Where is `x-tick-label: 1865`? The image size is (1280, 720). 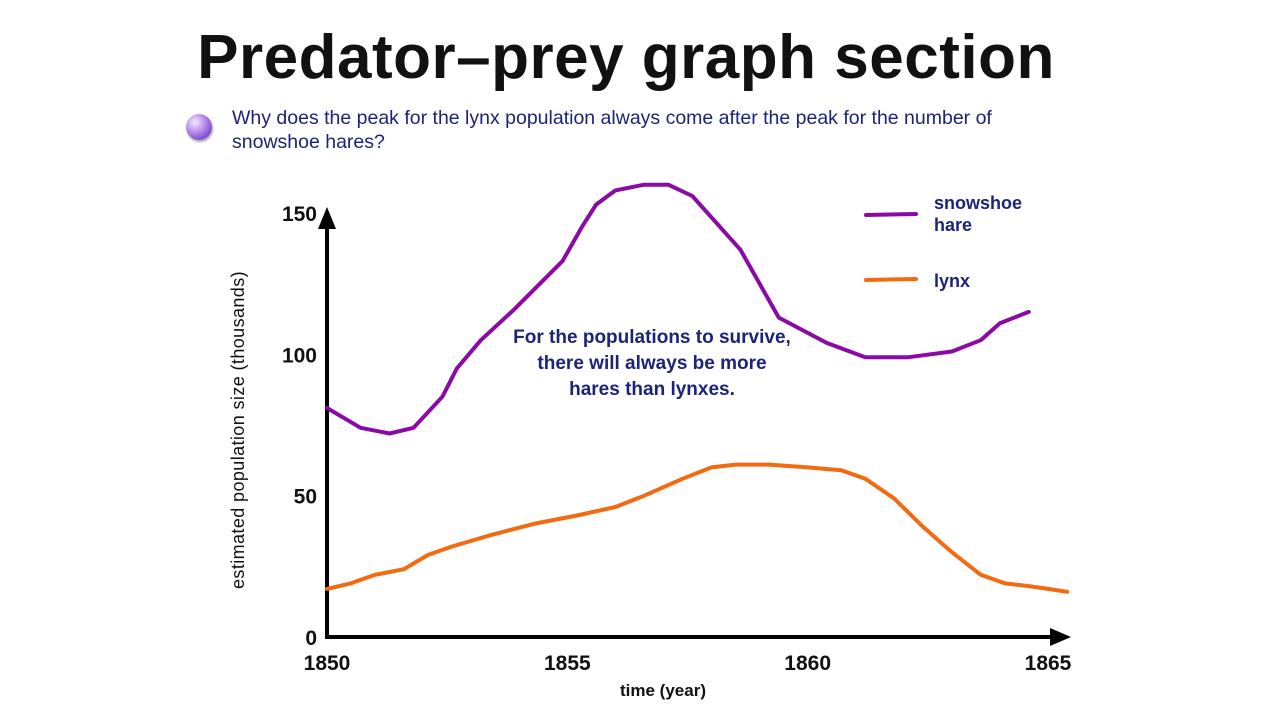 x-tick-label: 1865 is located at coordinates (1048, 663).